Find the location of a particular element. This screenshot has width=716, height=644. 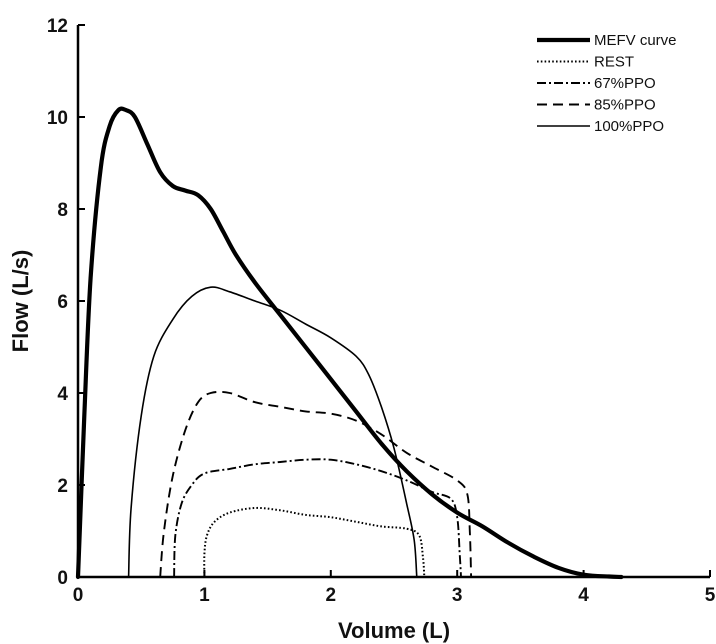

y-tick-label: 4 is located at coordinates (62, 394).